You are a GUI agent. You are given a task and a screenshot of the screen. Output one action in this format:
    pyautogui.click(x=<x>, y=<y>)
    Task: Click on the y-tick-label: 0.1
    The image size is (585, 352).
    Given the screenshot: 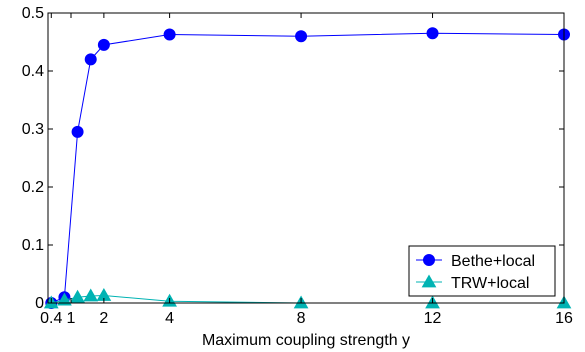 What is the action you would take?
    pyautogui.click(x=33, y=245)
    